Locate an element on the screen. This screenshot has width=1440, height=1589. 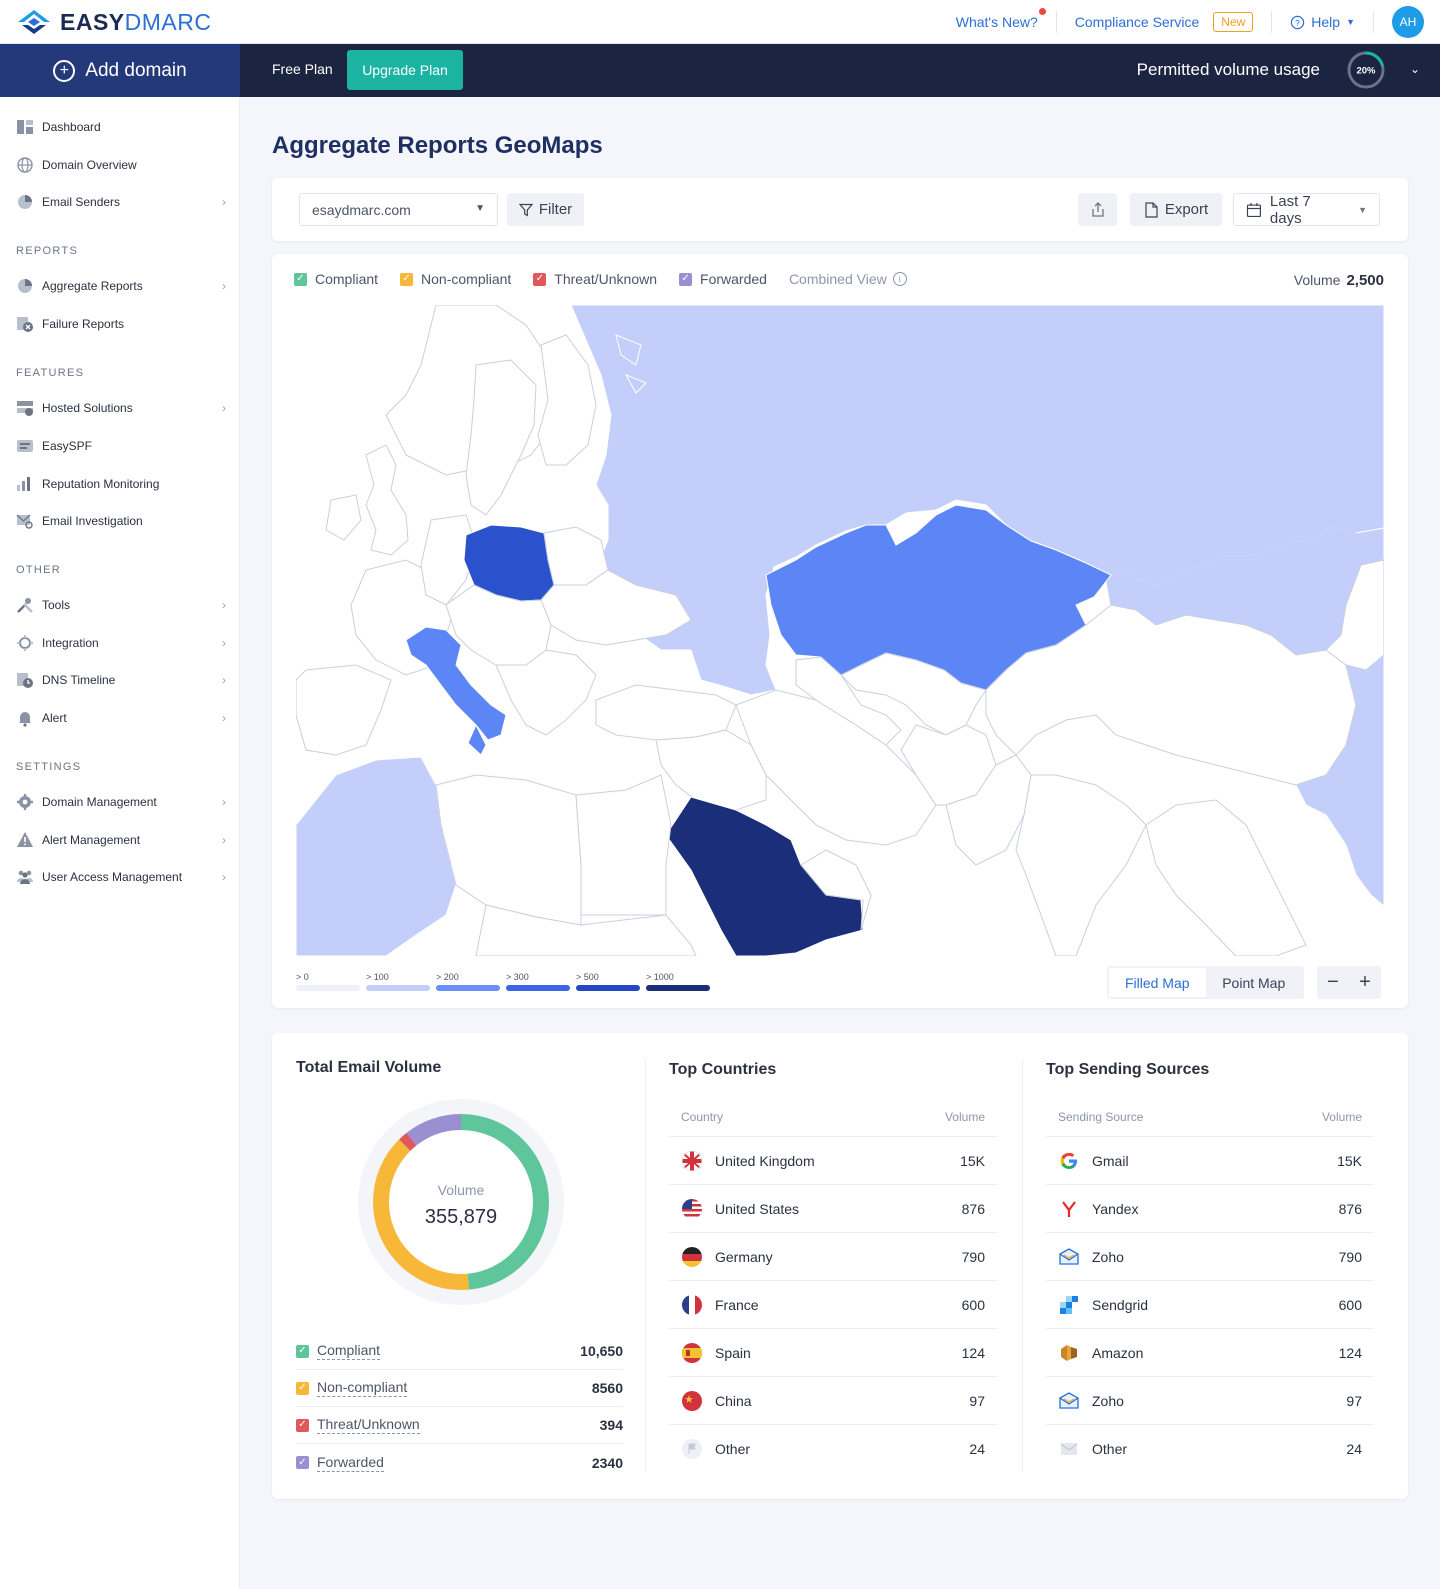
compliance-service-link: Compliance Service New is located at coordinates (1164, 22).